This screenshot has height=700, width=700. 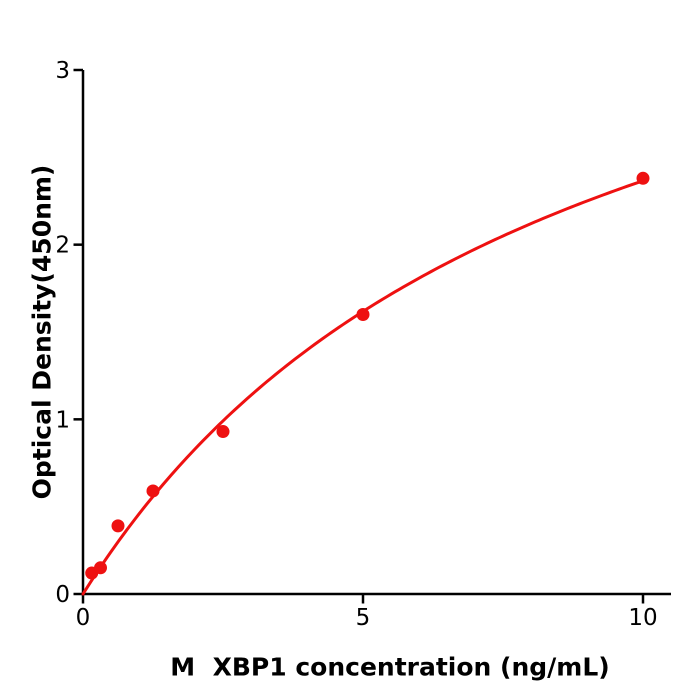 What do you see at coordinates (62, 595) in the screenshot?
I see `y-tick-label: 0` at bounding box center [62, 595].